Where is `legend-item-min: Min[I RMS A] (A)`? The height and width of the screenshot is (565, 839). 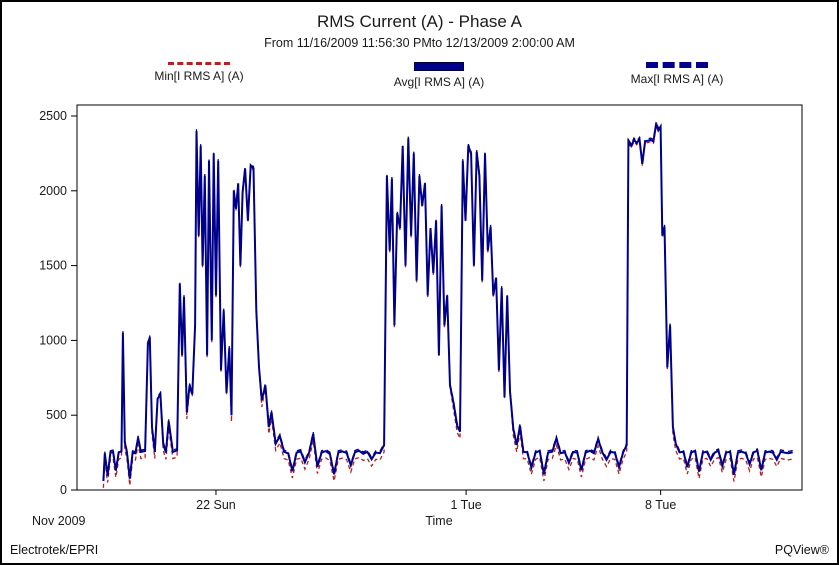
legend-item-min: Min[I RMS A] (A) is located at coordinates (199, 72).